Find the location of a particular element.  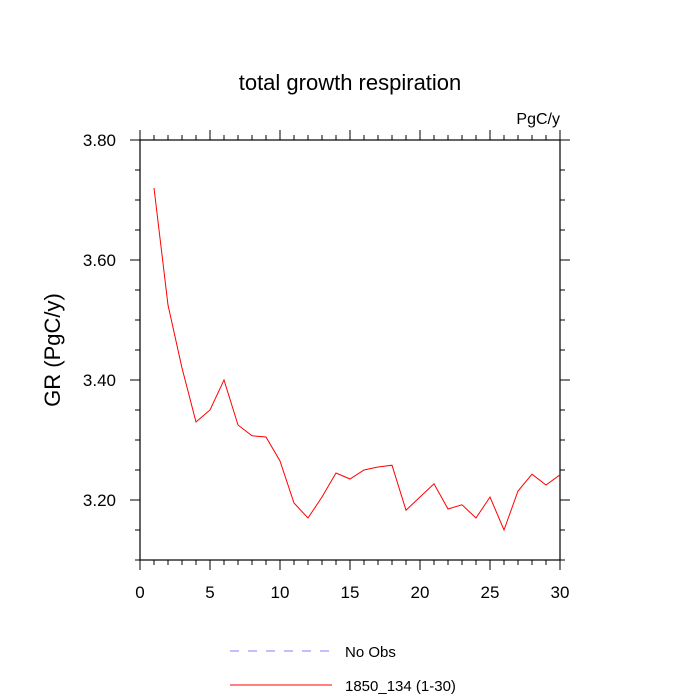

y-tick-label: 3.80 is located at coordinates (99, 140).